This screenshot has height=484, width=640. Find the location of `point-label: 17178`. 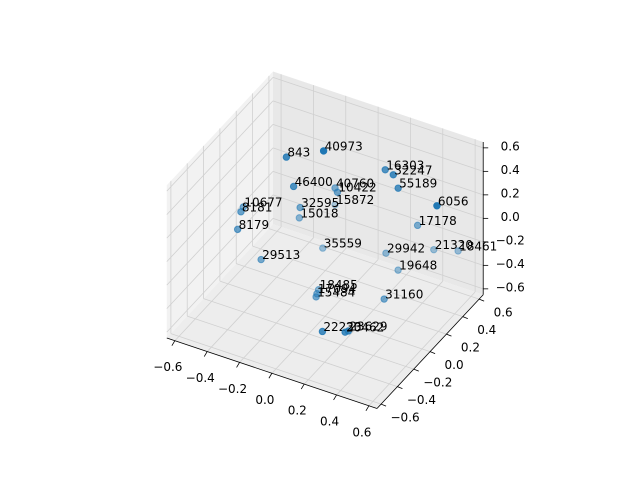

point-label: 17178 is located at coordinates (438, 221).